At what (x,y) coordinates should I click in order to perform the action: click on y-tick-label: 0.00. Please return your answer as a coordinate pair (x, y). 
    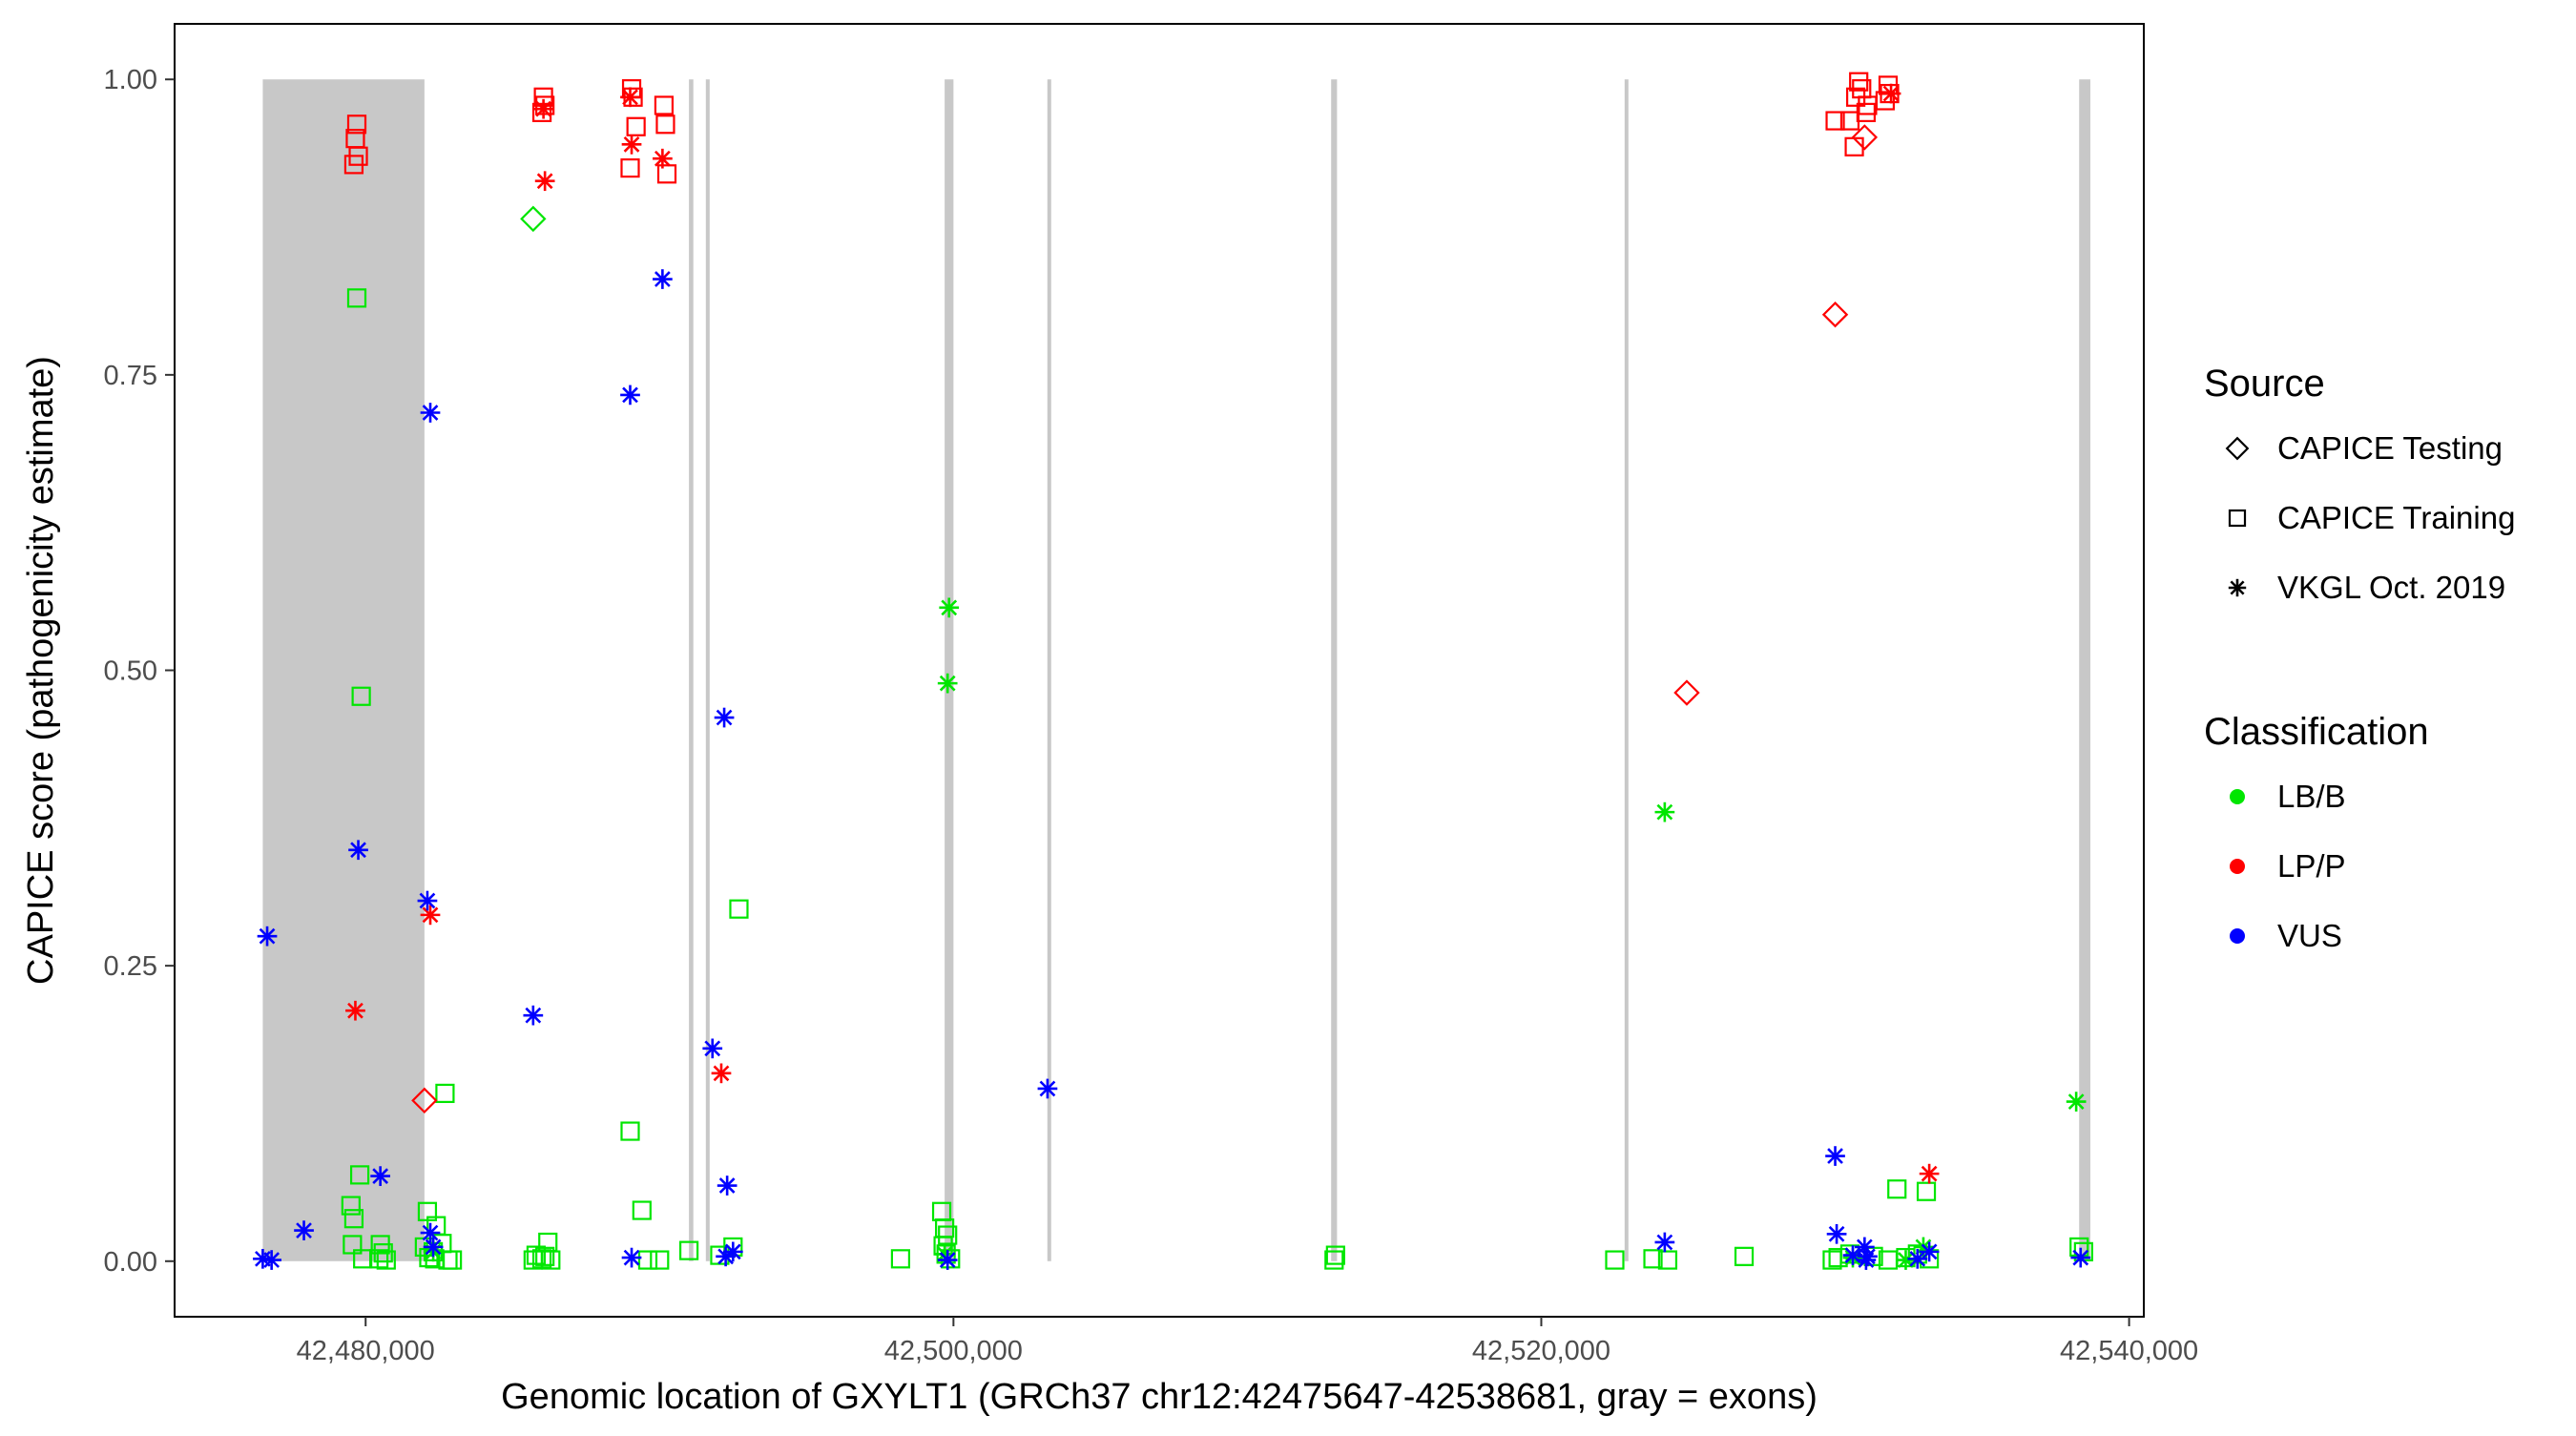
    Looking at the image, I should click on (130, 1262).